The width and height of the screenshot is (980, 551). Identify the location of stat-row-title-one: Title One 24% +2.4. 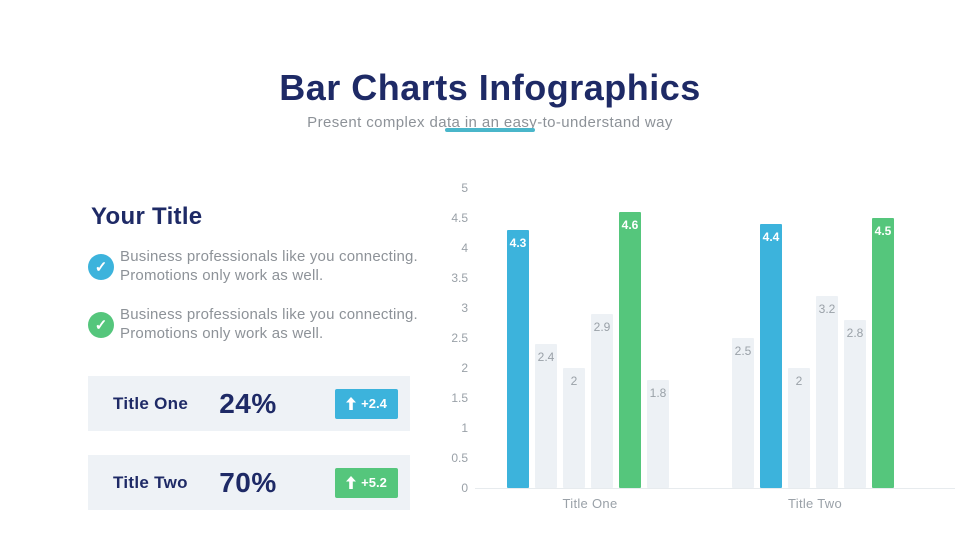
(249, 403).